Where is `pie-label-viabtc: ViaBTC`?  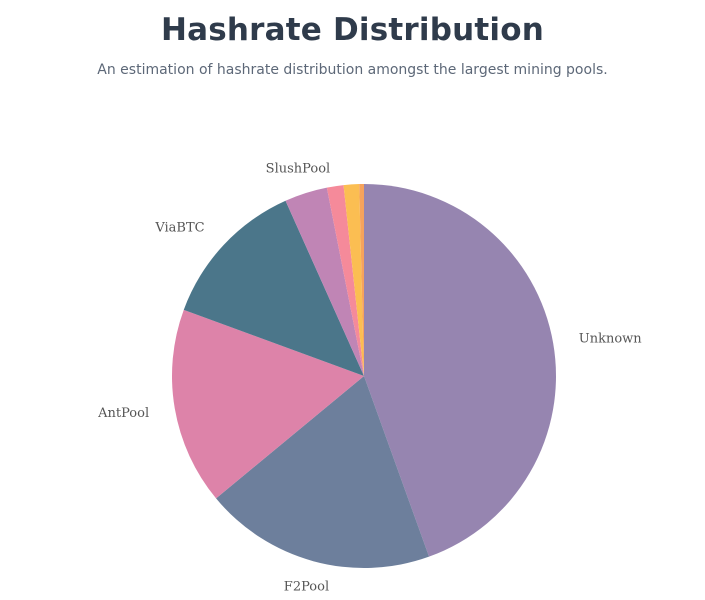
pie-label-viabtc: ViaBTC is located at coordinates (179, 227).